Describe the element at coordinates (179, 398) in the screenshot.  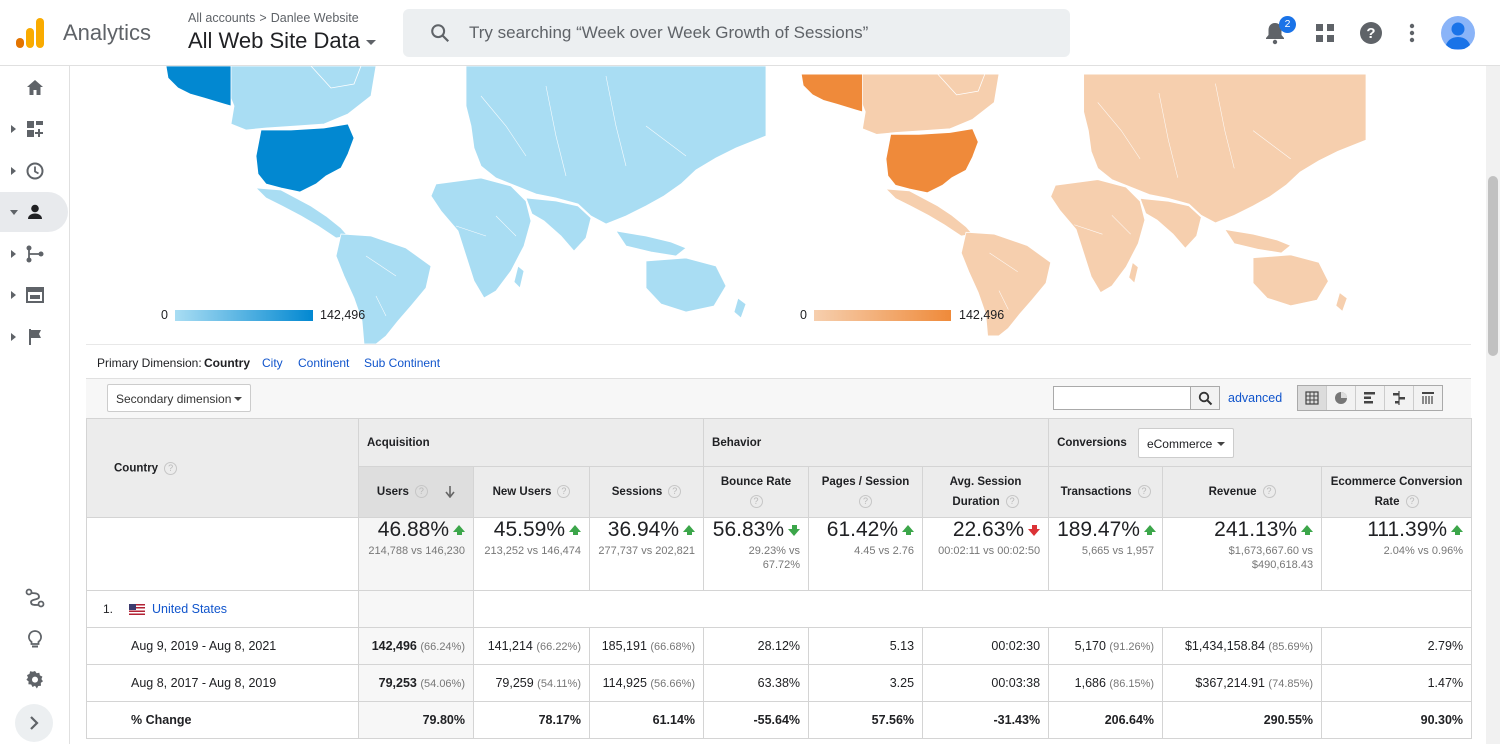
I see `secondary-dimension-dropdown: Secondary dimension` at that location.